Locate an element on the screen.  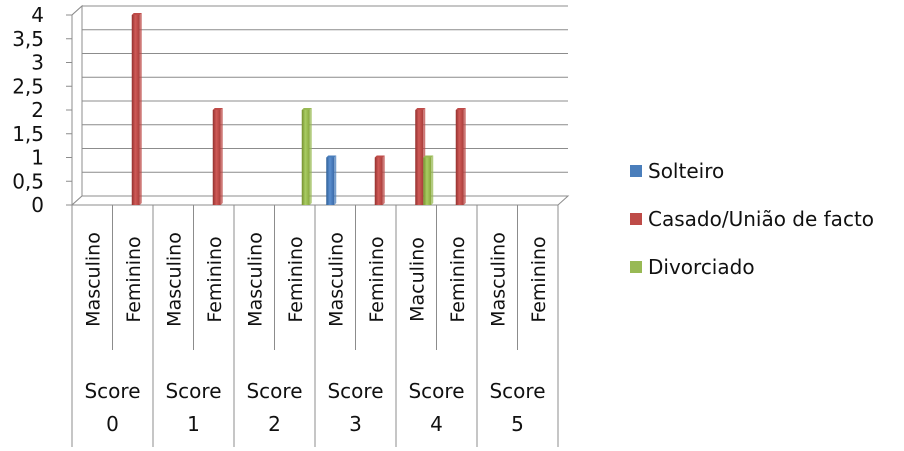
legend-label: Solteiro is located at coordinates (686, 171).